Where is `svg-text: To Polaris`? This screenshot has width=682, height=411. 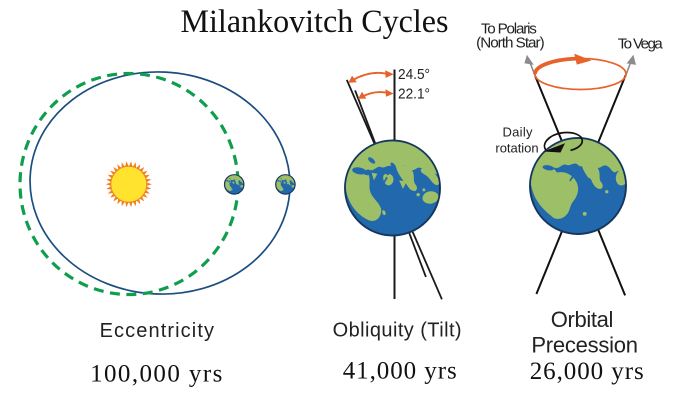
svg-text: To Polaris is located at coordinates (509, 28).